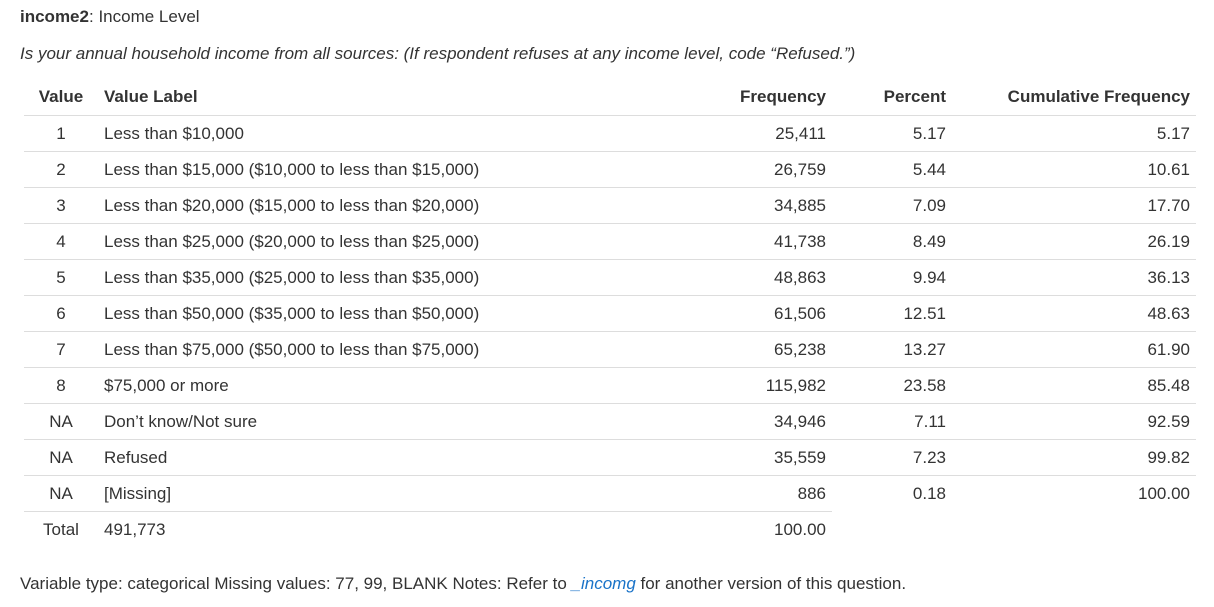  What do you see at coordinates (61, 349) in the screenshot?
I see `cell-value: 7` at bounding box center [61, 349].